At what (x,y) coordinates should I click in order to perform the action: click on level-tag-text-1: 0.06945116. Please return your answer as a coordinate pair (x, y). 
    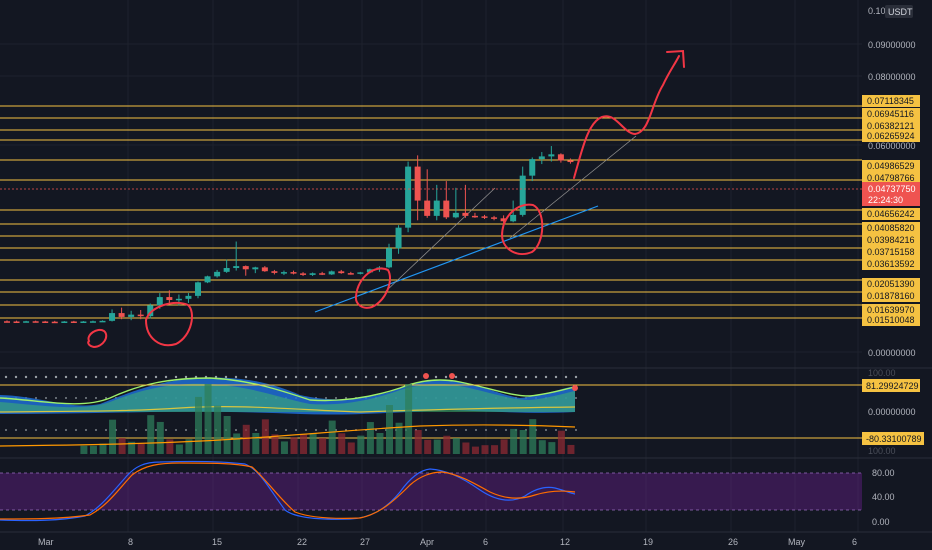
    Looking at the image, I should click on (890, 114).